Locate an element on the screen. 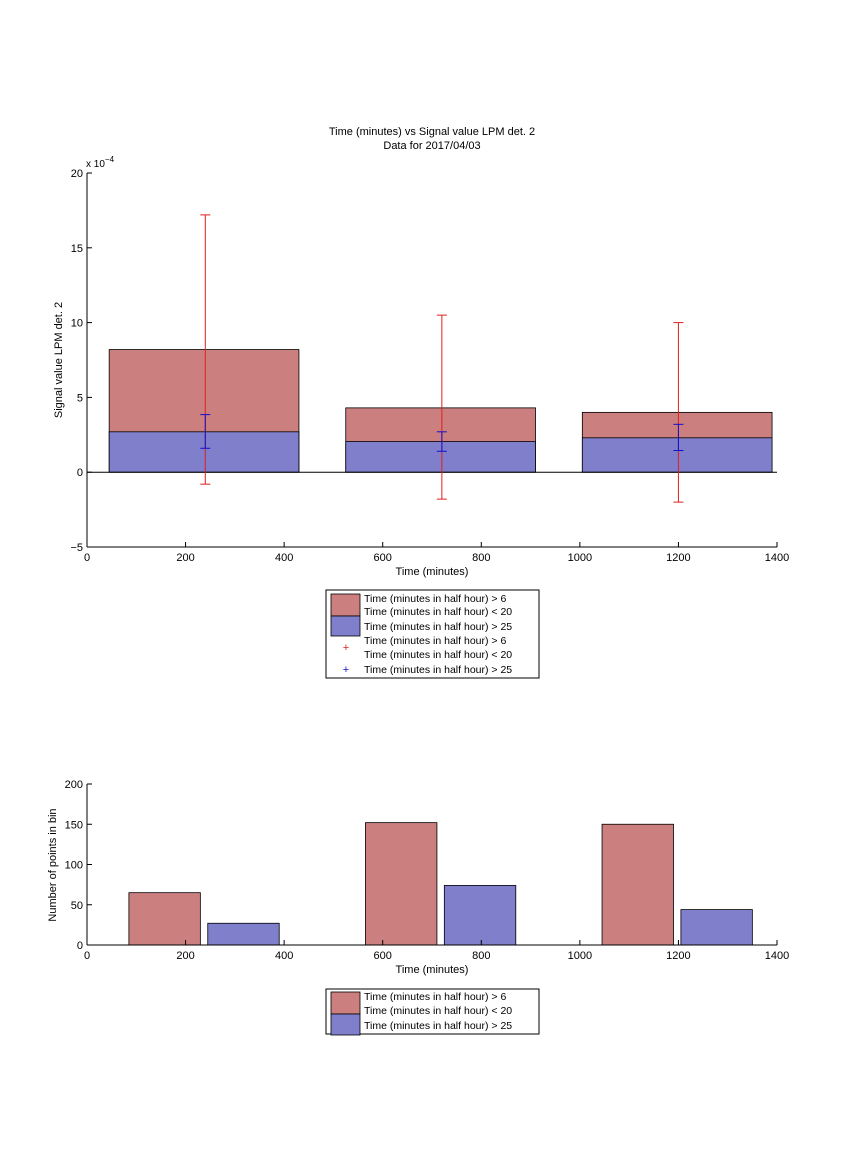 This screenshot has height=1152, width=864. y-tick-label: 15 is located at coordinates (77, 249).